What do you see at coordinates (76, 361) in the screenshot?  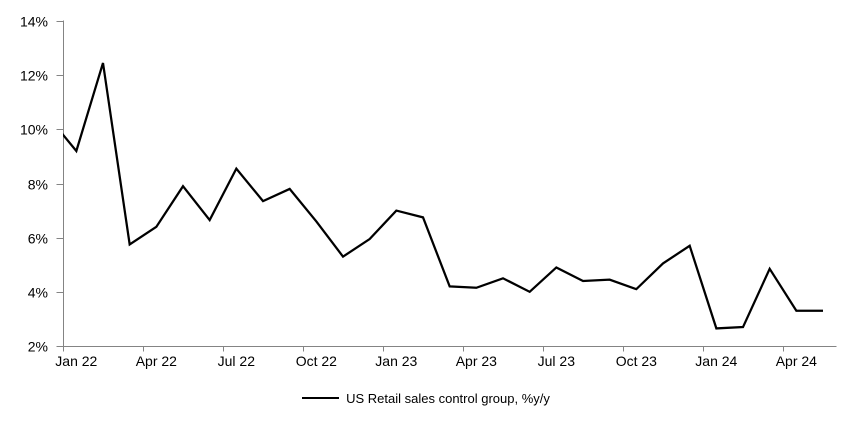 I see `x-tick-label: Jan 22` at bounding box center [76, 361].